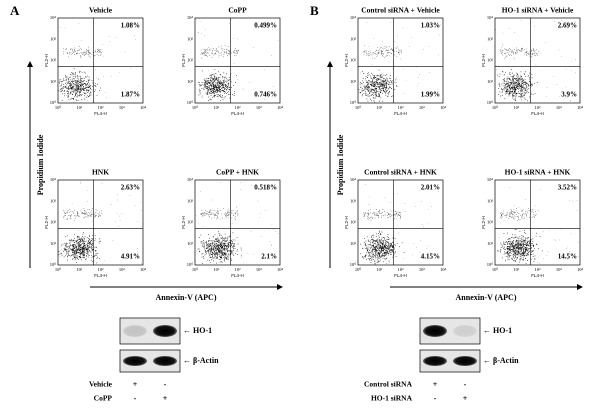  I want to click on condition-sign: -, so click(135, 398).